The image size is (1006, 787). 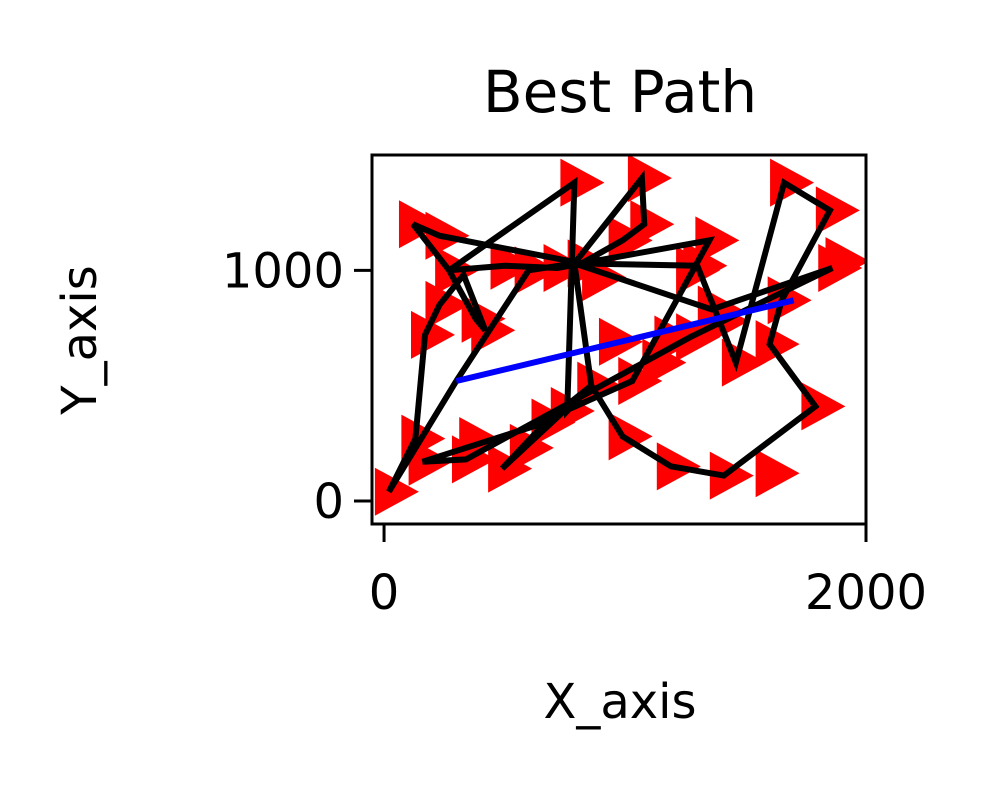 What do you see at coordinates (620, 92) in the screenshot?
I see `chart-title: Best Path` at bounding box center [620, 92].